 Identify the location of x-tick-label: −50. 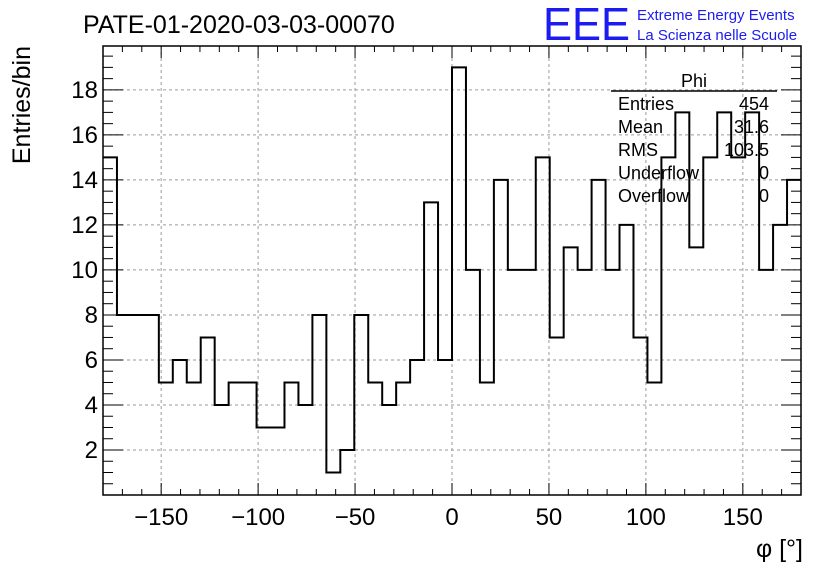
(355, 517).